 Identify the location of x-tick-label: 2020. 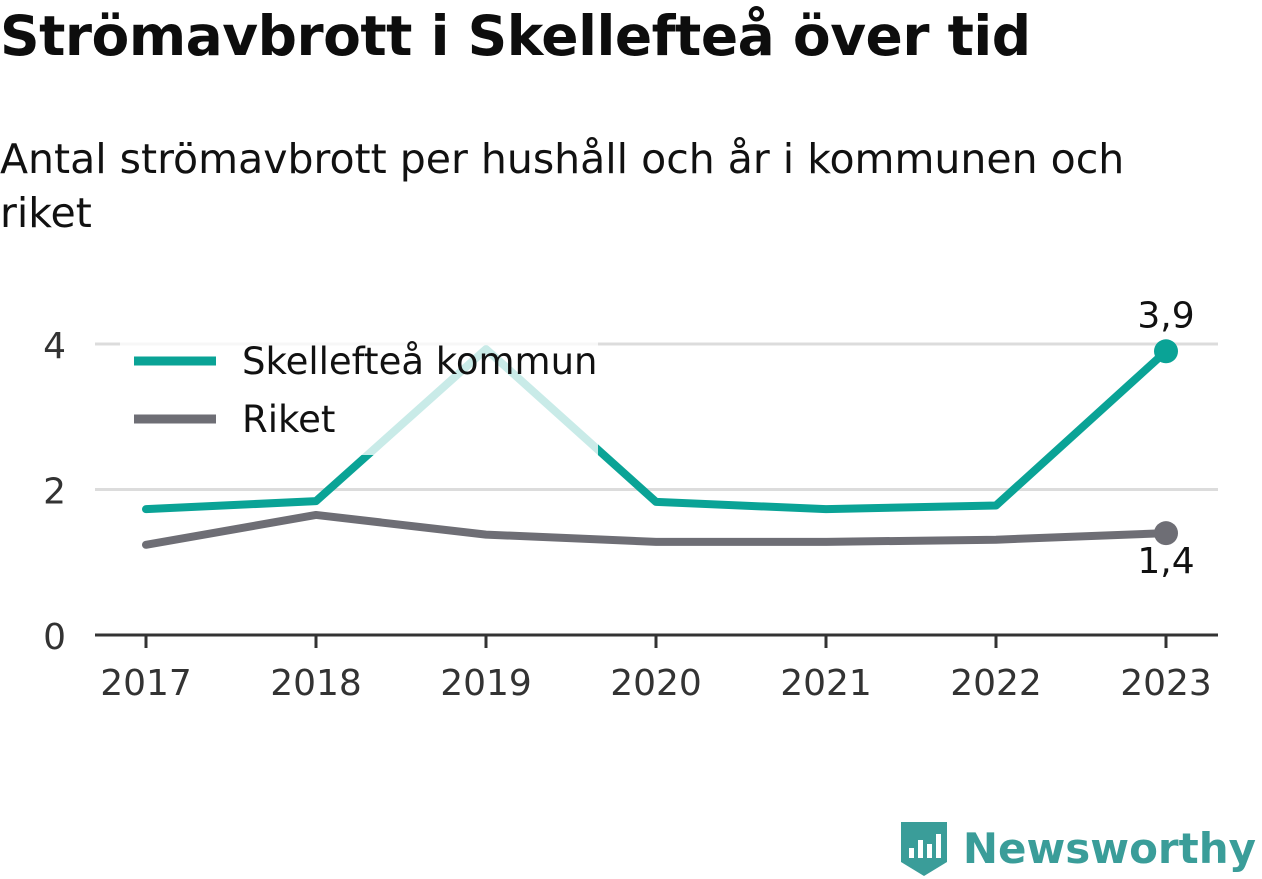
(656, 683).